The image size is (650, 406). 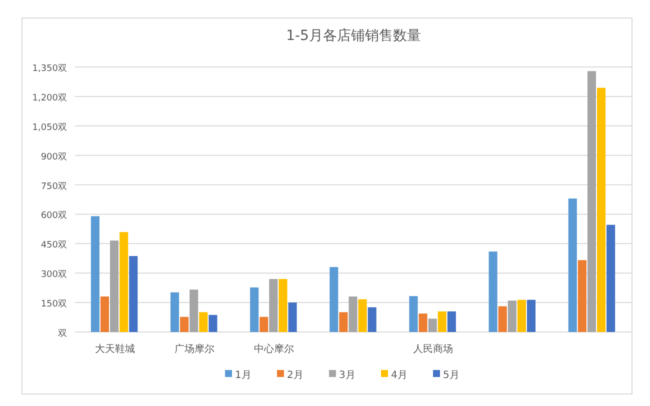 I want to click on y-tick-label: 1,050双, so click(x=49, y=127).